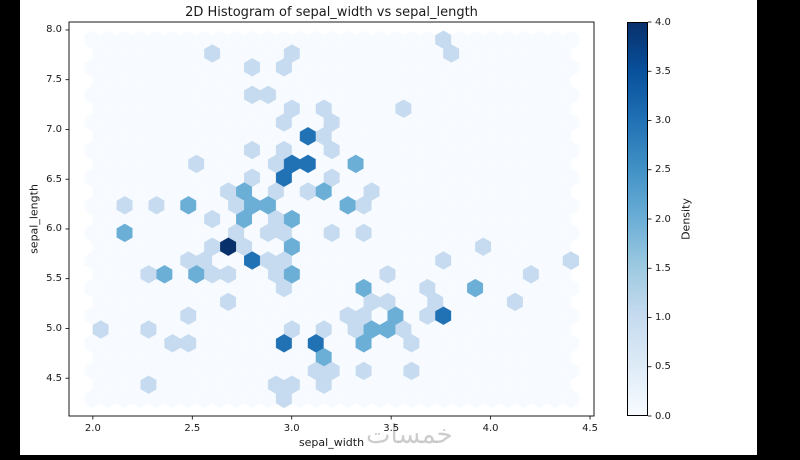 The width and height of the screenshot is (800, 460). Describe the element at coordinates (663, 416) in the screenshot. I see `colorbar-tick-label: 0.0` at that location.